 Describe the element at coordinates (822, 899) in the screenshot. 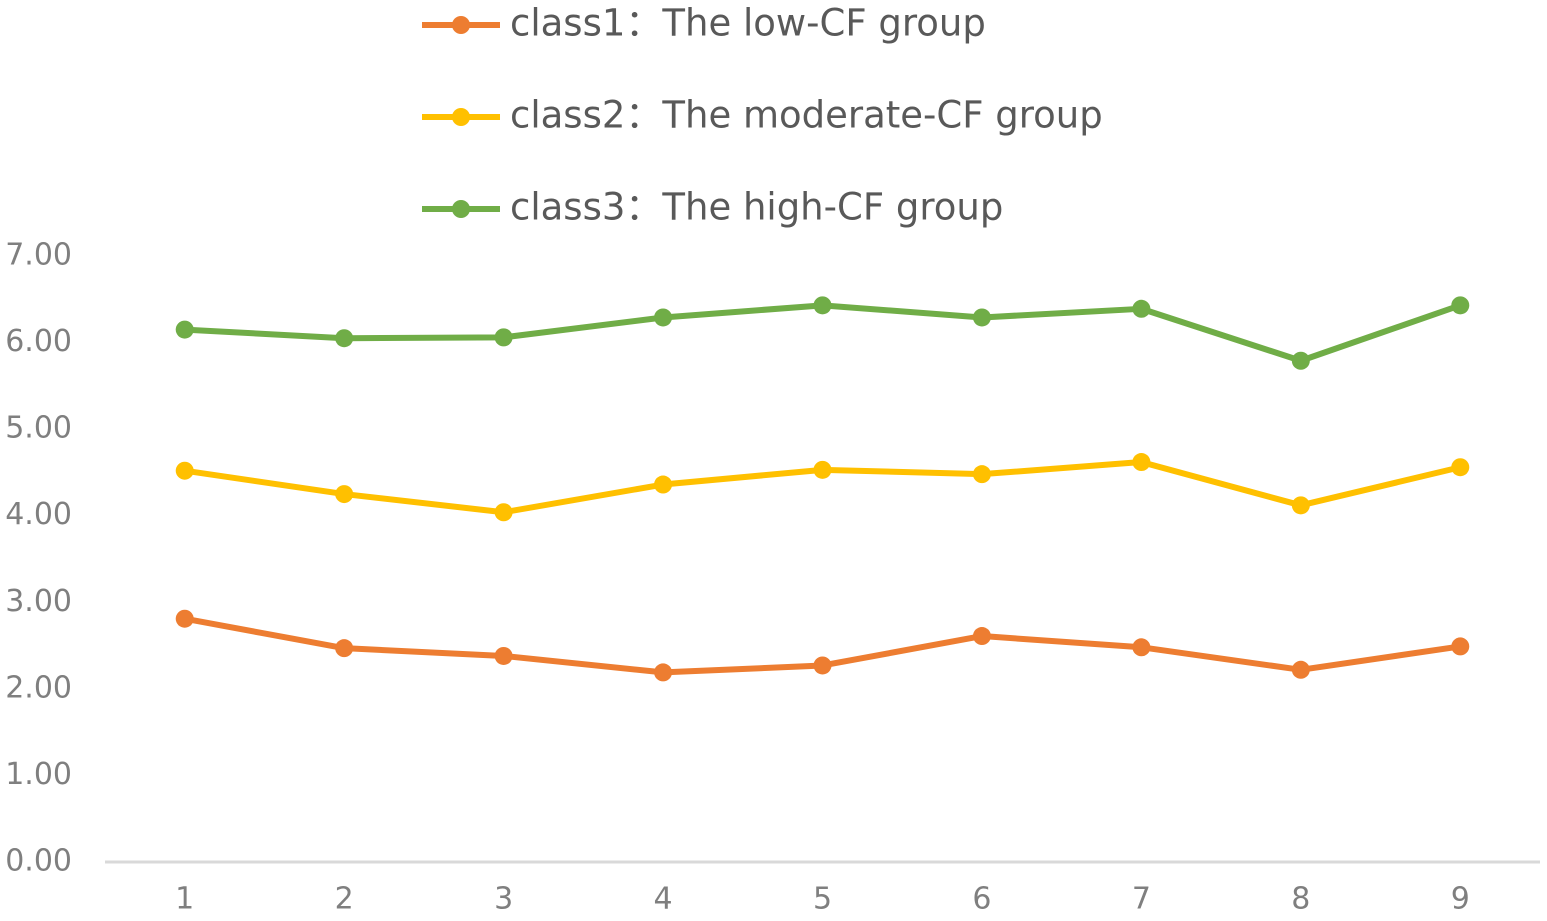

I see `x-tick-label: 5` at that location.